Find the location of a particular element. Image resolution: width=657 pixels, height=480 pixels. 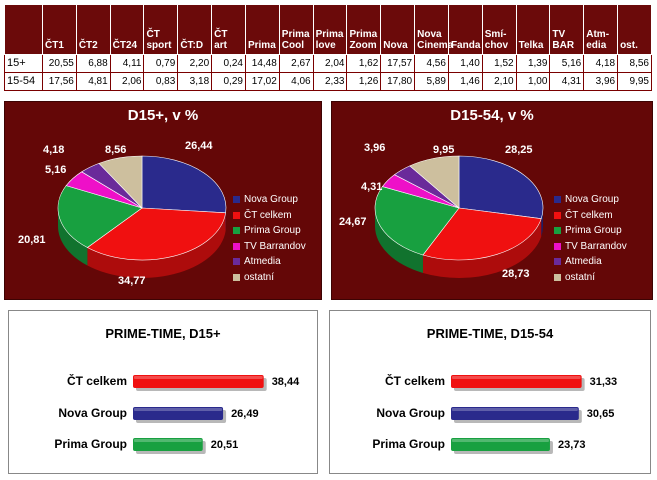

table-row-label: 15-54 is located at coordinates (24, 82).